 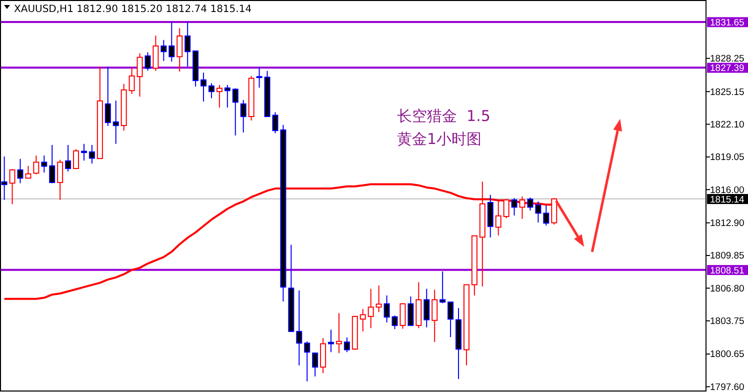 What do you see at coordinates (439, 139) in the screenshot?
I see `annotation: 黄金1小时图` at bounding box center [439, 139].